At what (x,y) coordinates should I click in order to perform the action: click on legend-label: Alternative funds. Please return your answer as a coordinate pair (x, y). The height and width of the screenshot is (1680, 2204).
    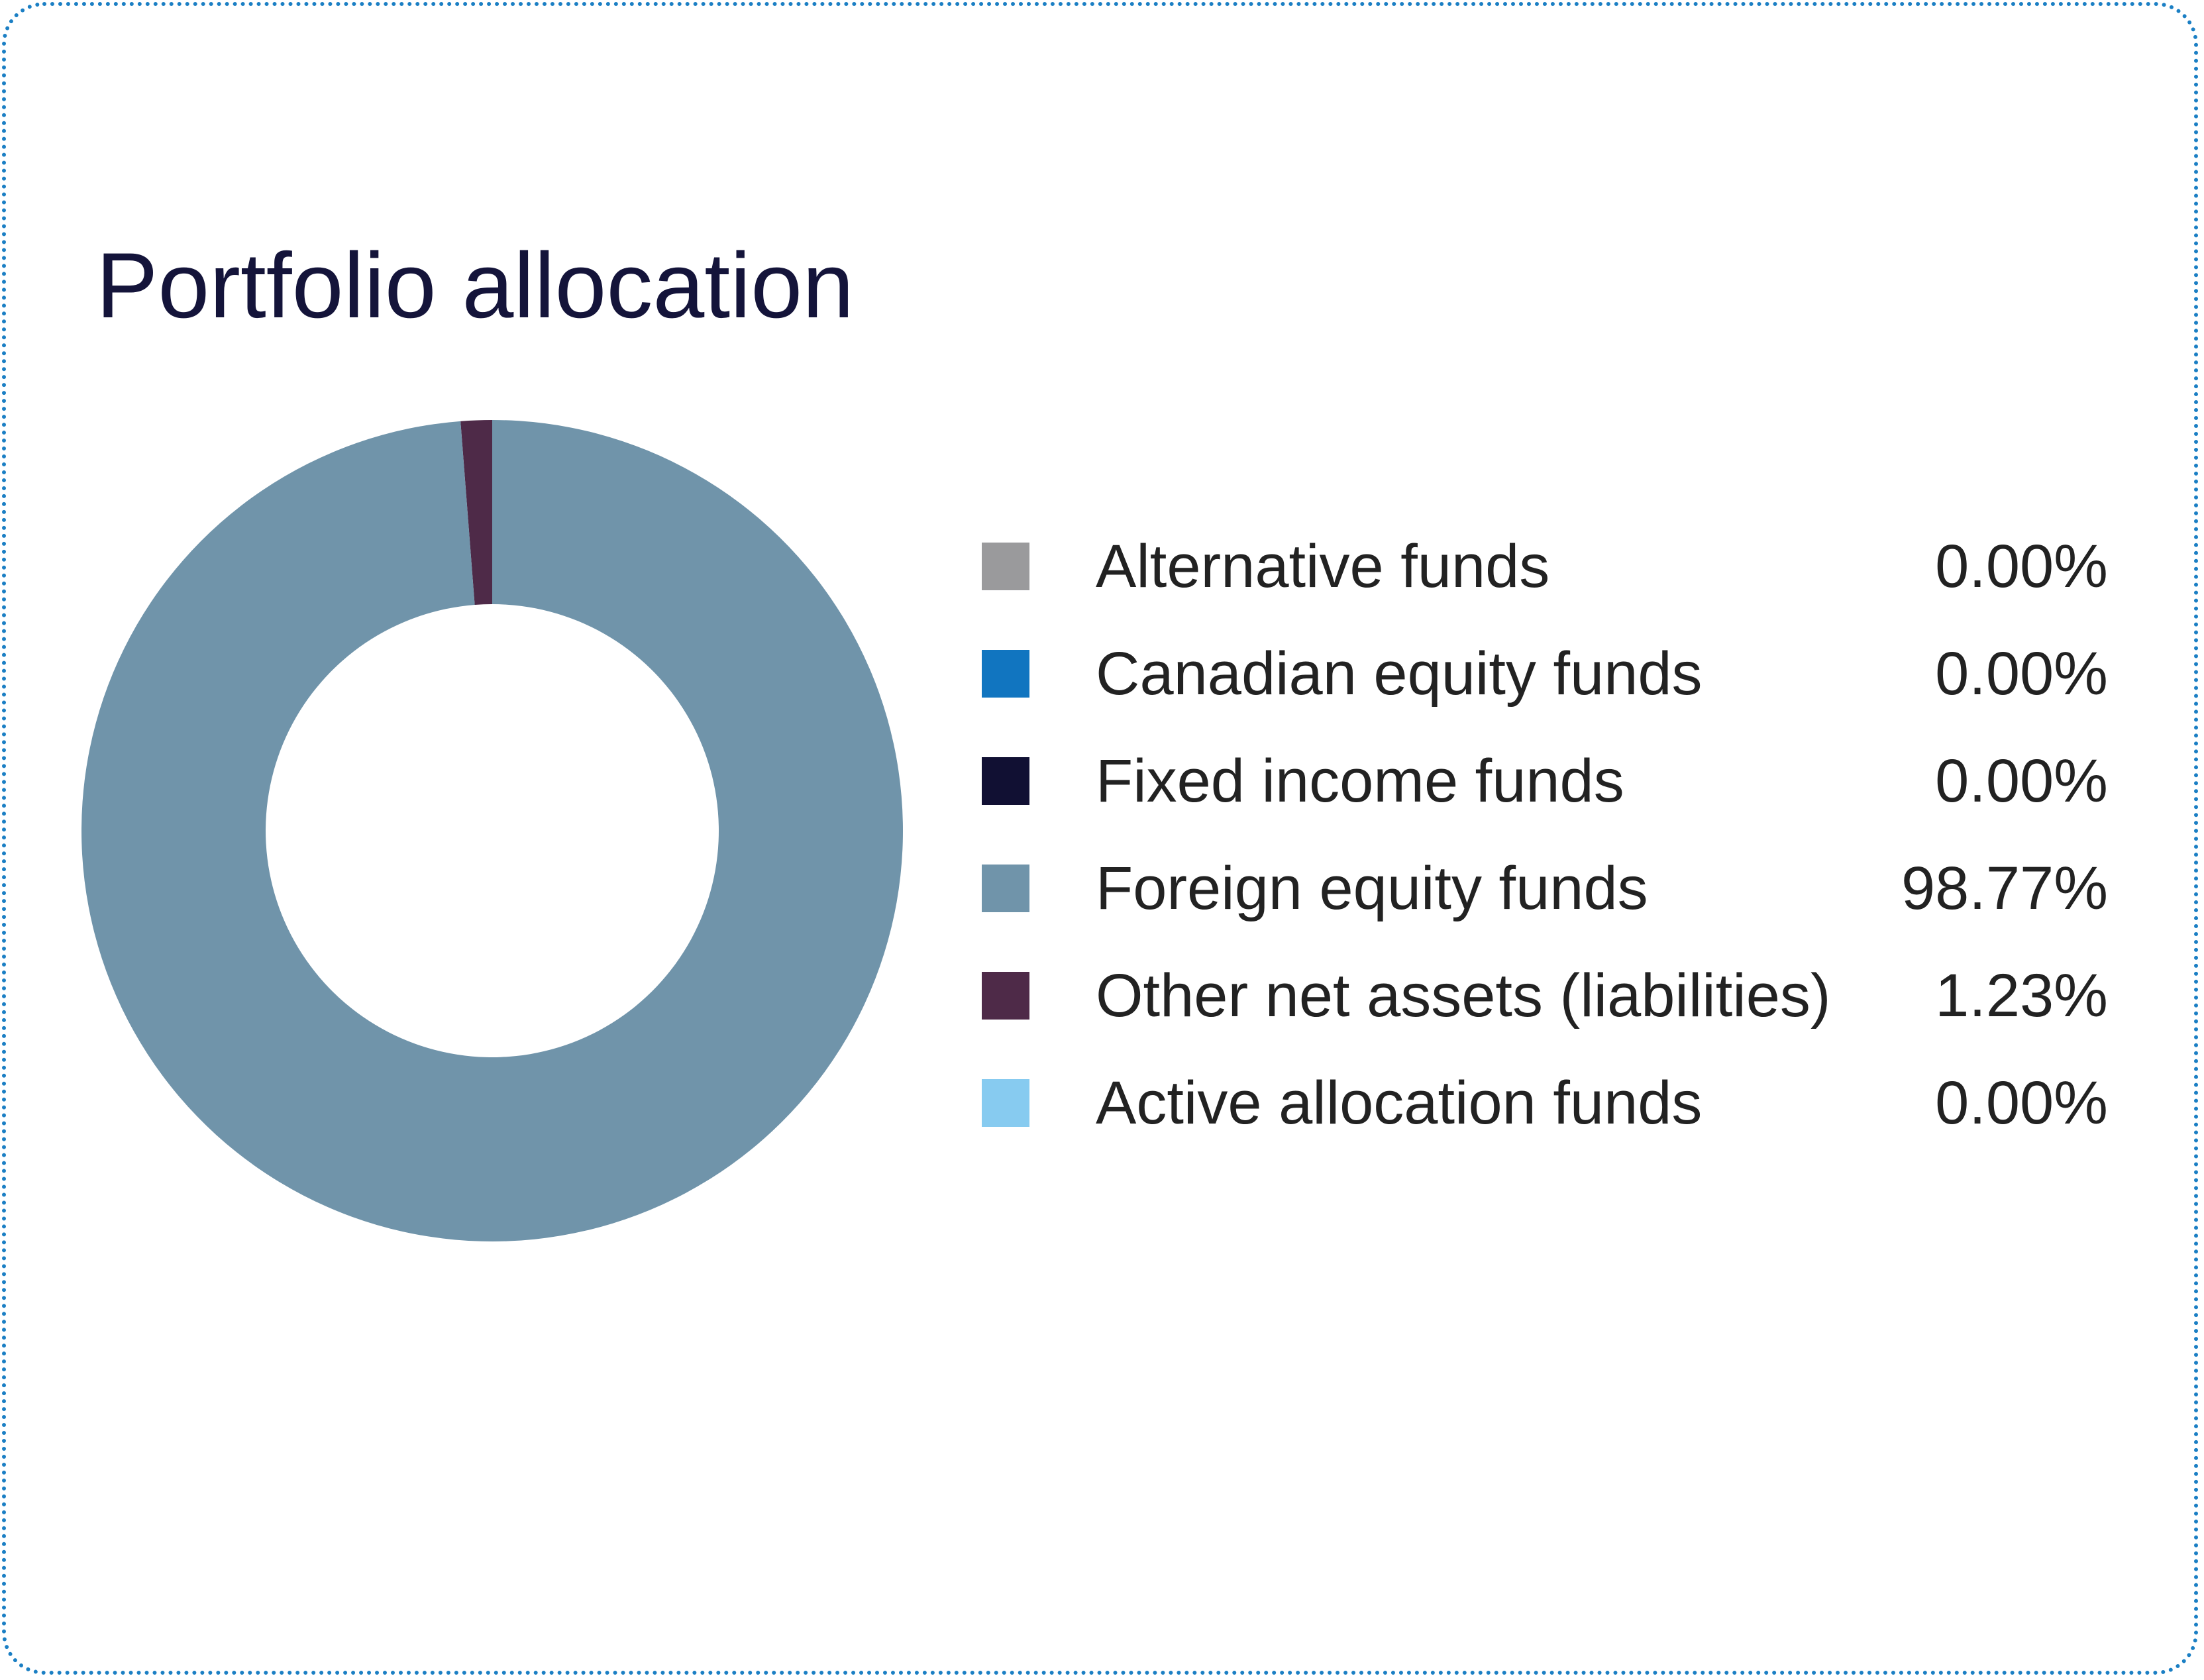
    Looking at the image, I should click on (1323, 566).